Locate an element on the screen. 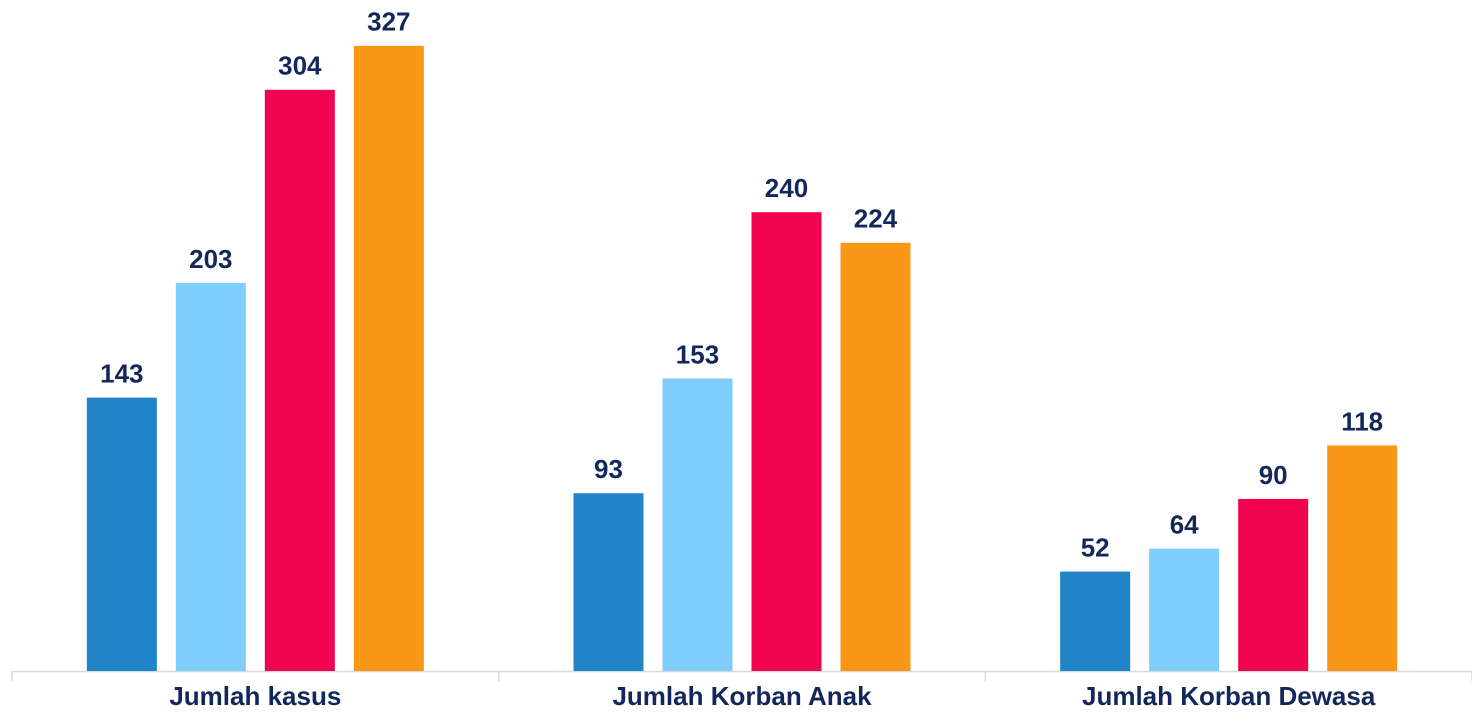 The height and width of the screenshot is (722, 1472). x-tick-label: Jumlah Korban Anak is located at coordinates (742, 696).